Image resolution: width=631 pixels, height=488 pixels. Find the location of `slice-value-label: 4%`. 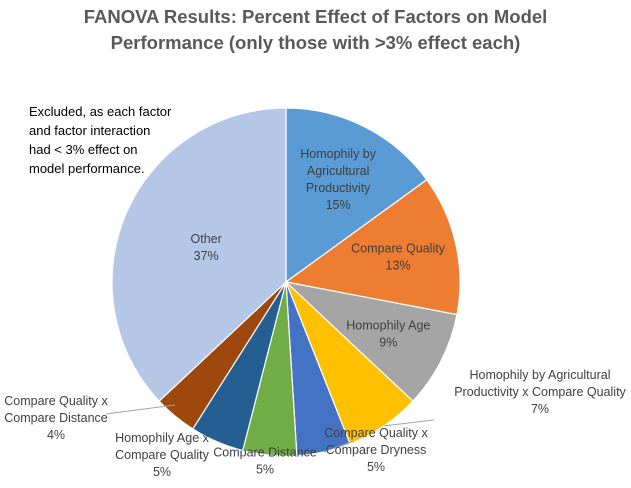

slice-value-label: 4% is located at coordinates (56, 435).